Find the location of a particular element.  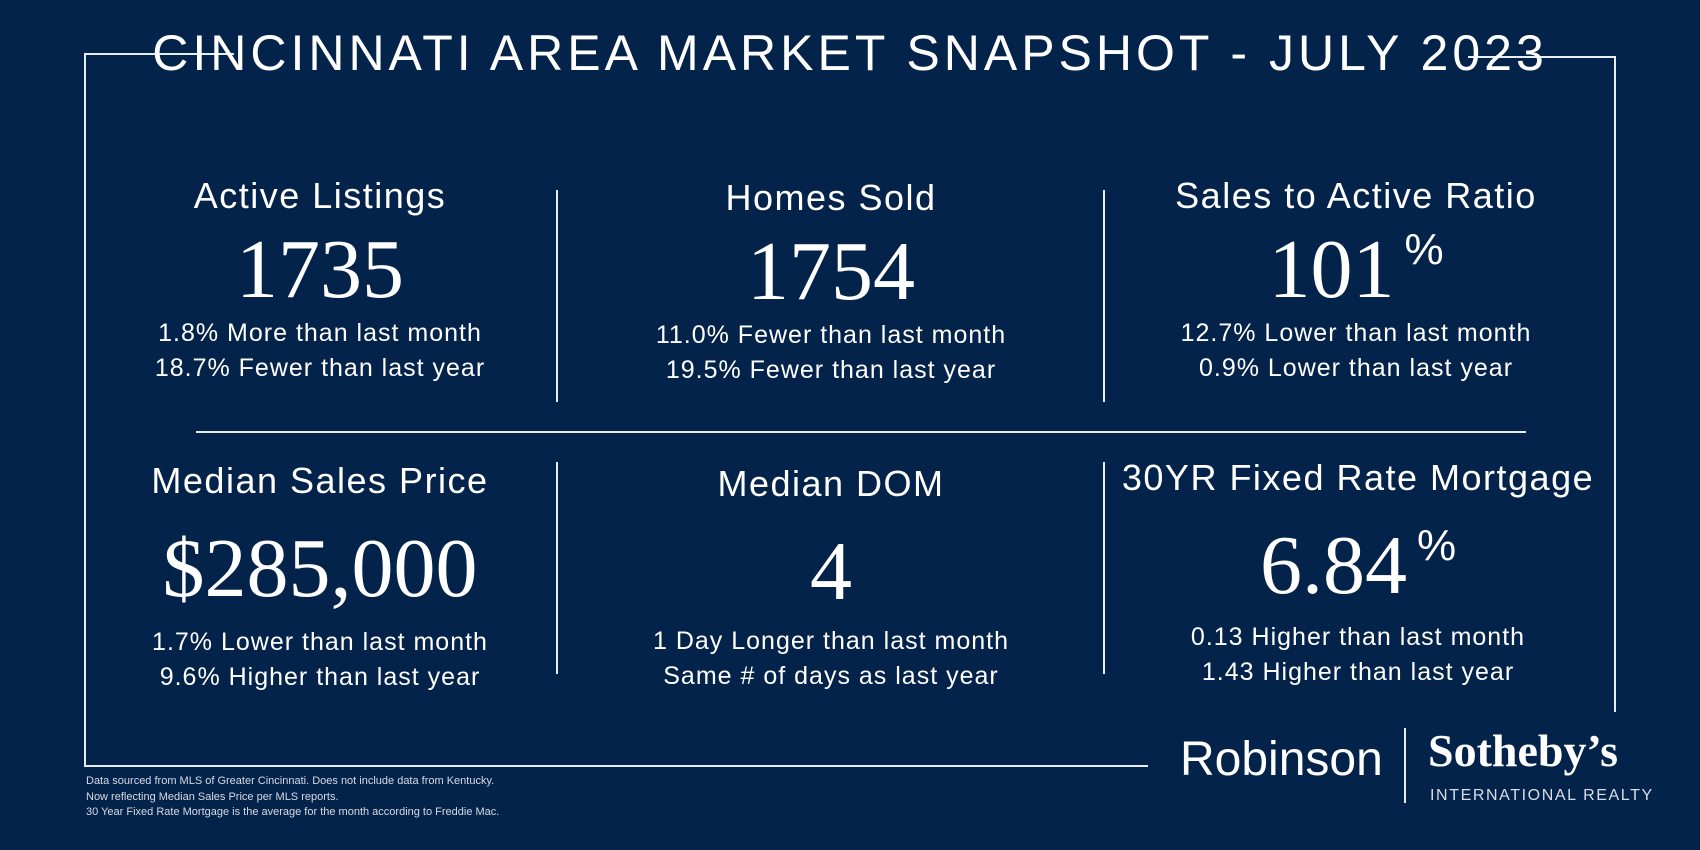

metric-change-year: 9.6% Higher than last year is located at coordinates (320, 676).